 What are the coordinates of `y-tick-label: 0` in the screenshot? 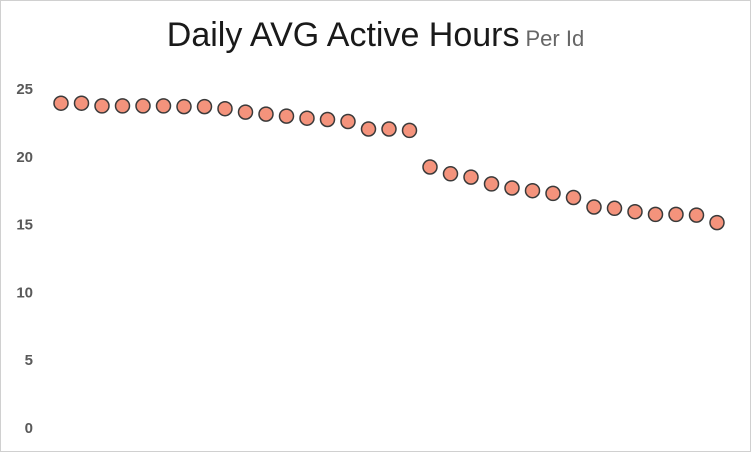 It's located at (29, 428).